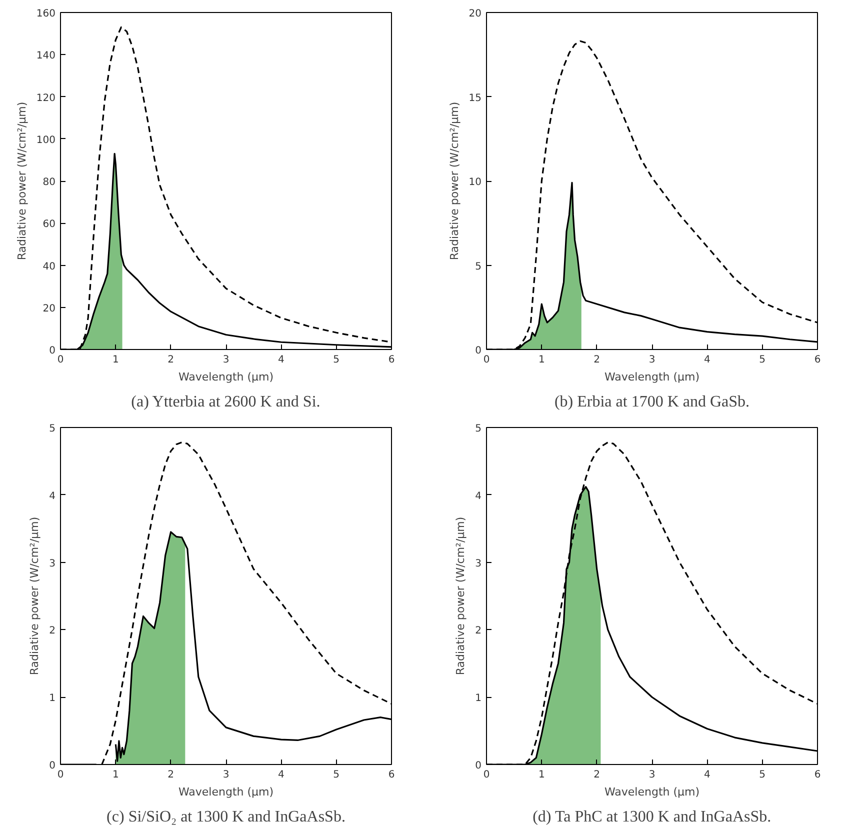 The image size is (852, 831). I want to click on y-tick-label: 120, so click(46, 98).